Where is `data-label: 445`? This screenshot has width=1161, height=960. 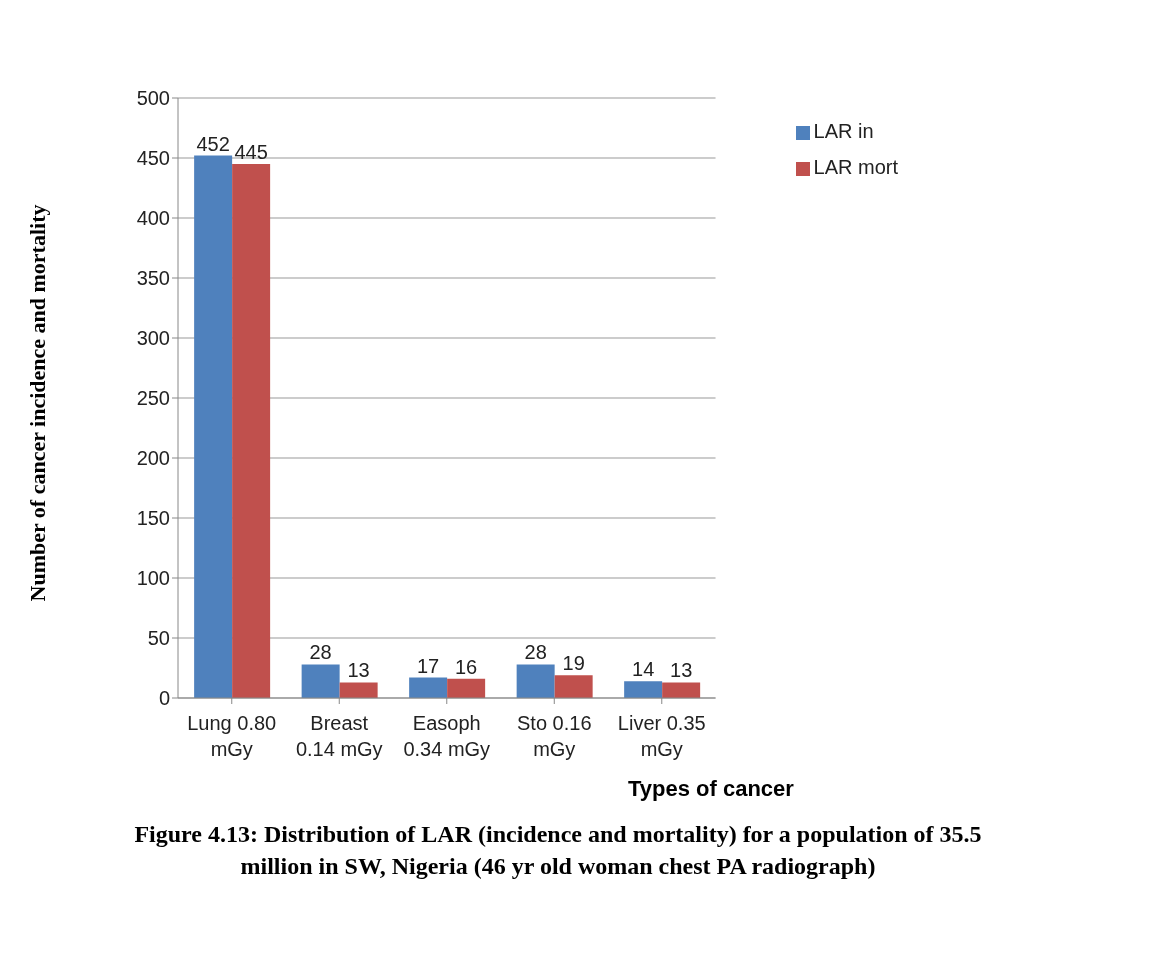 data-label: 445 is located at coordinates (251, 152).